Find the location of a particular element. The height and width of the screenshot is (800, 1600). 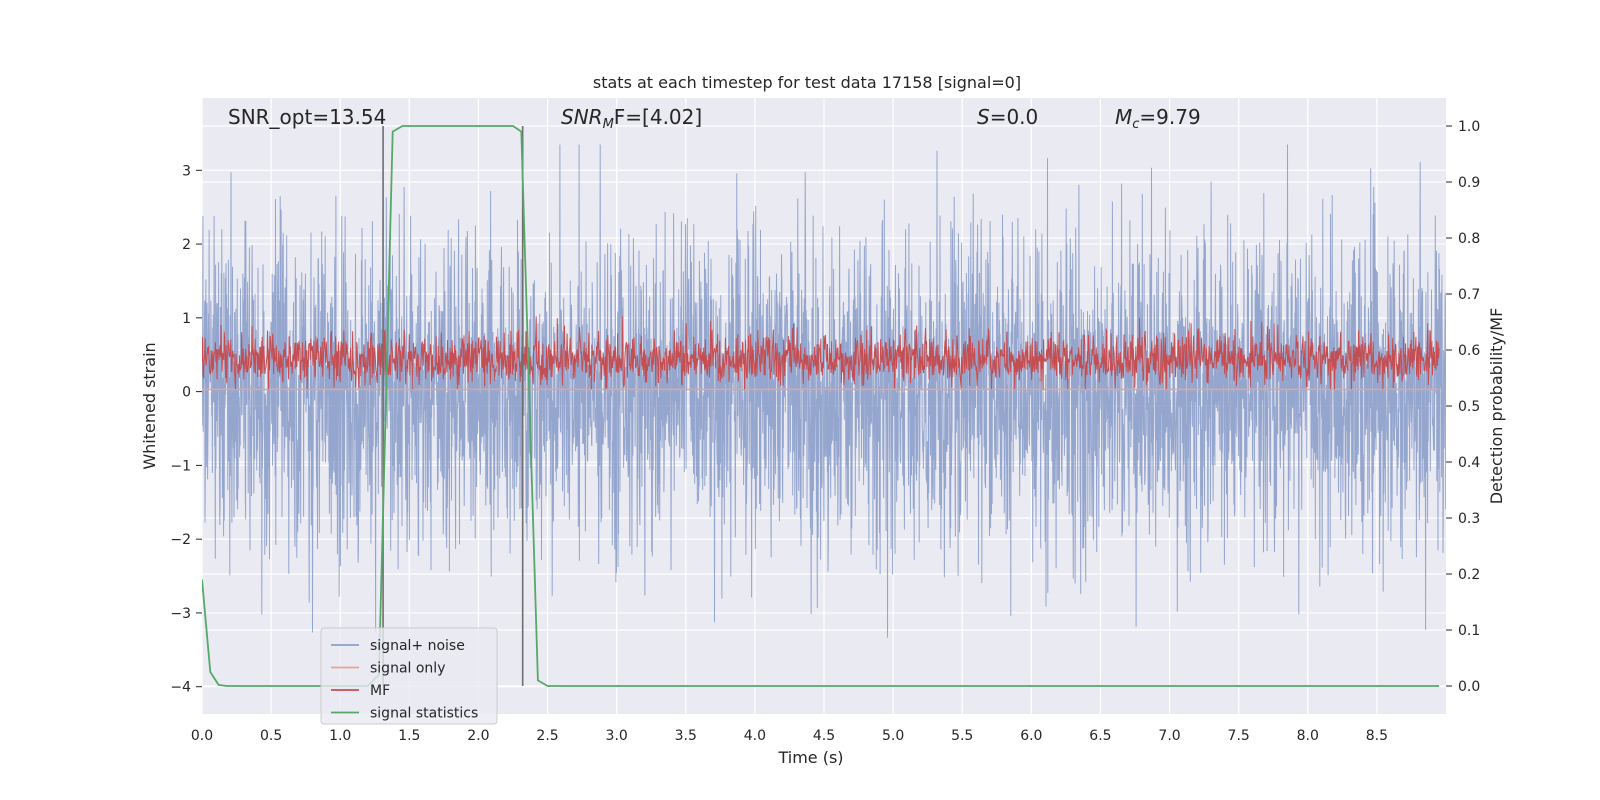

x-tick-label: 3.5 is located at coordinates (686, 736).